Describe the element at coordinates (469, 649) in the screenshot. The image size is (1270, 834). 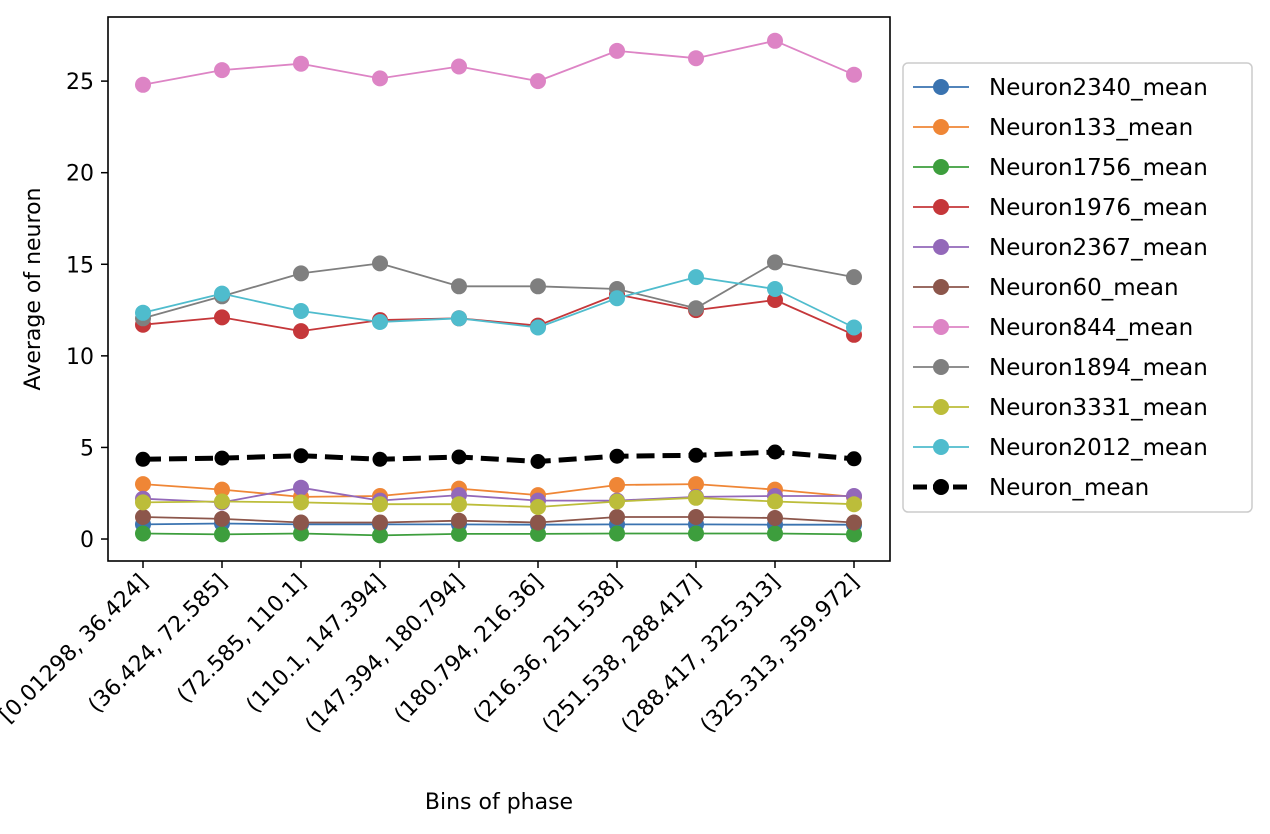
I see `x-tick-label: (180.794, 216.36]` at that location.